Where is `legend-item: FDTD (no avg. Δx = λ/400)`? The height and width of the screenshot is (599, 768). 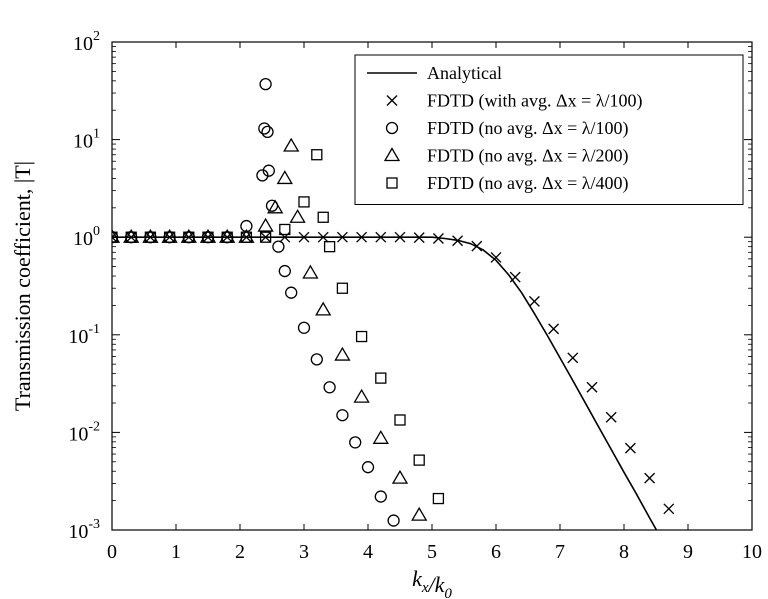 legend-item: FDTD (no avg. Δx = λ/400) is located at coordinates (507, 183).